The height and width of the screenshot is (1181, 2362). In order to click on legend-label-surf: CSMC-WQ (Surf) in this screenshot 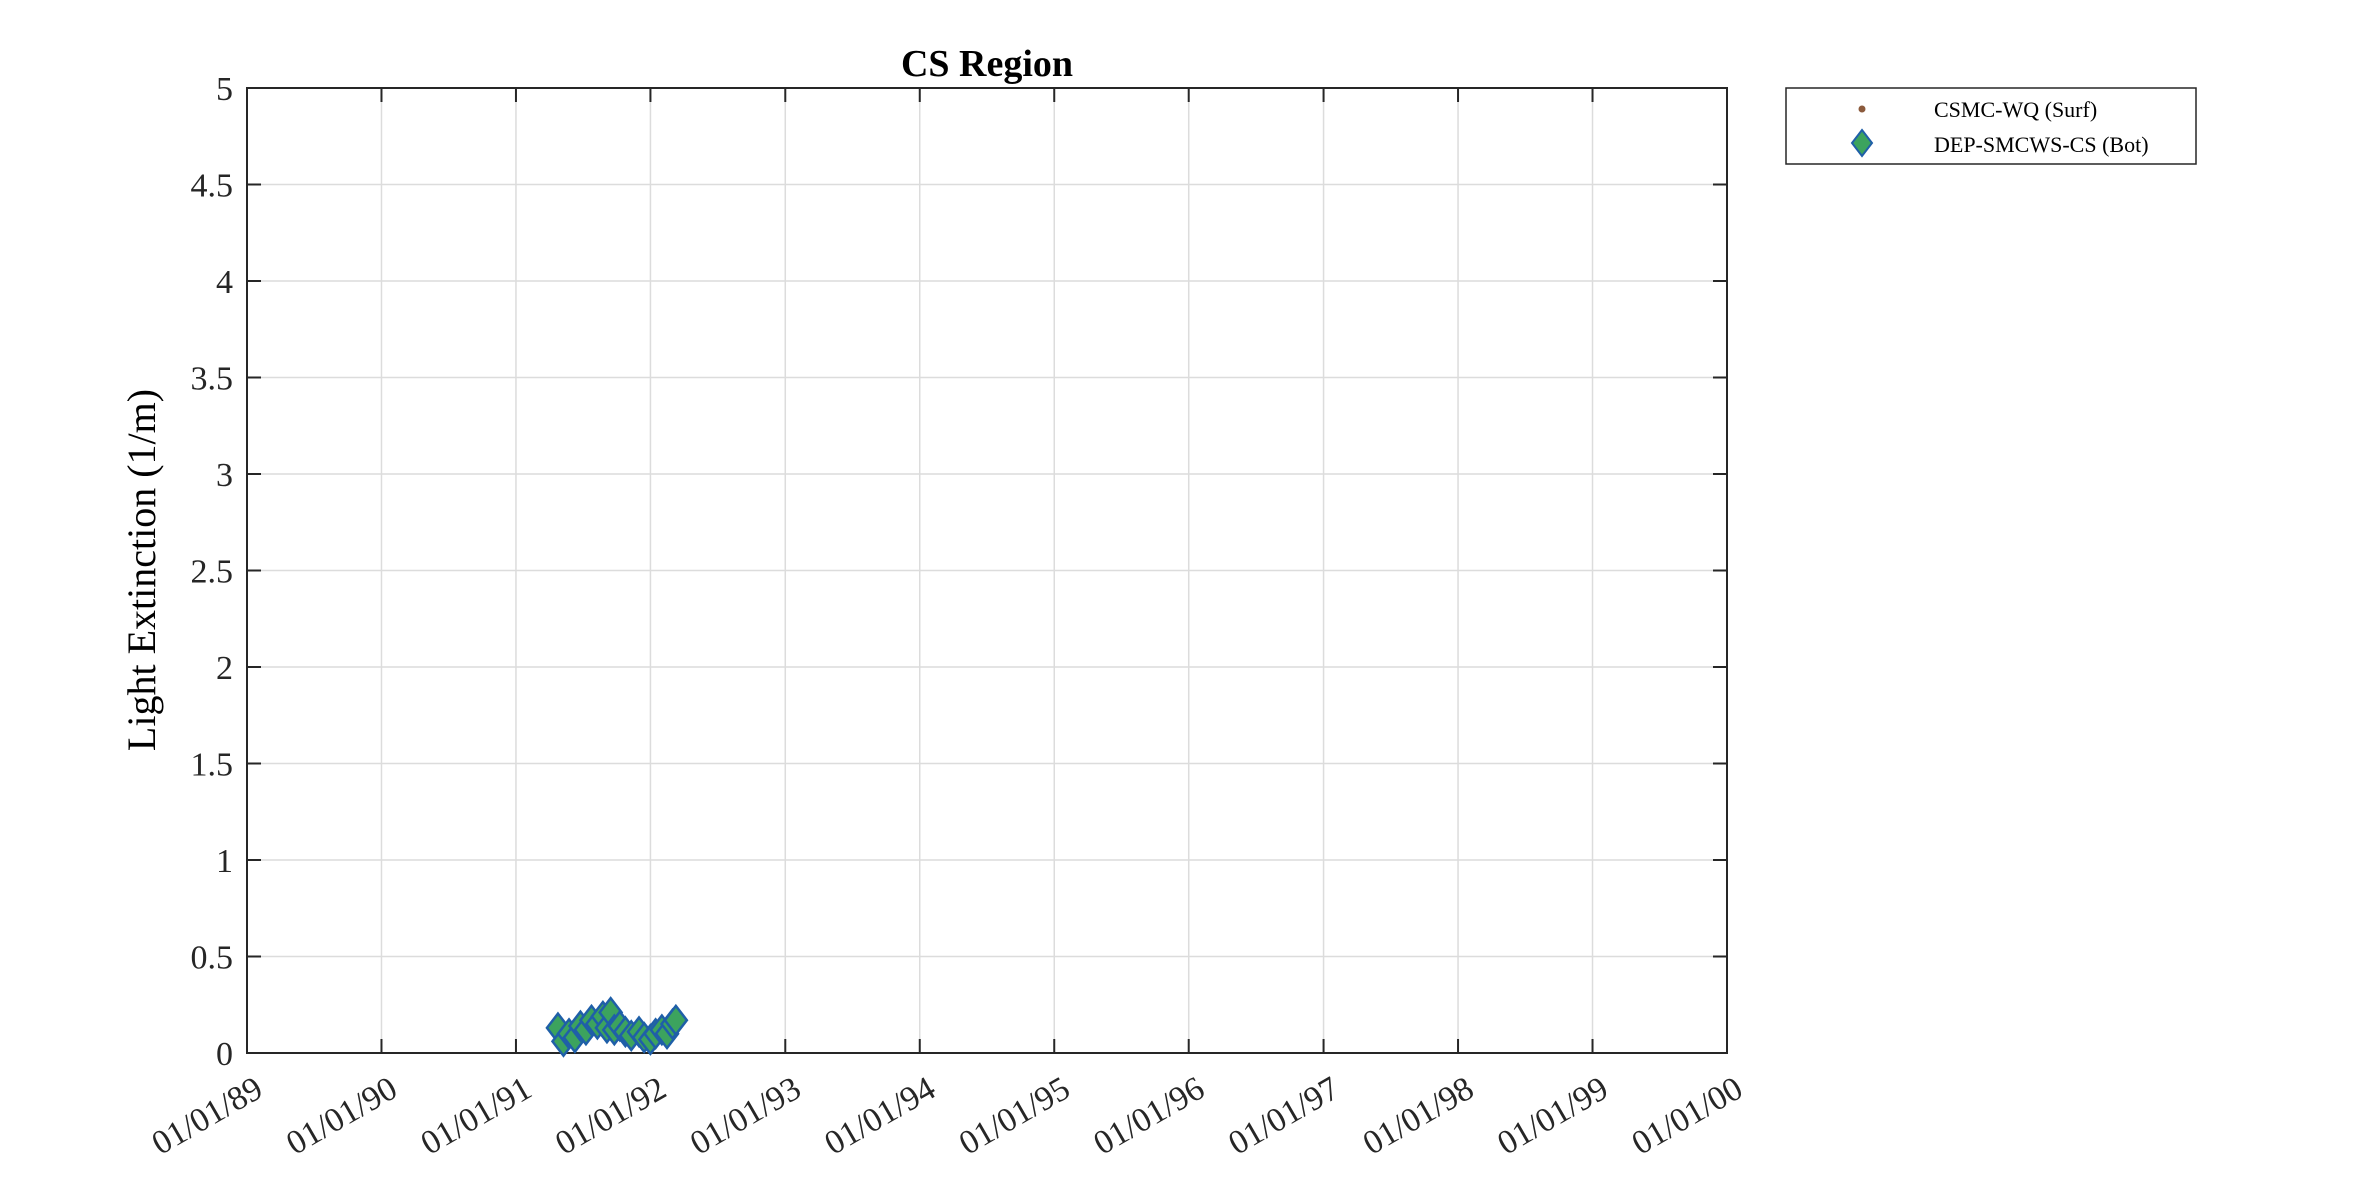, I will do `click(2015, 109)`.